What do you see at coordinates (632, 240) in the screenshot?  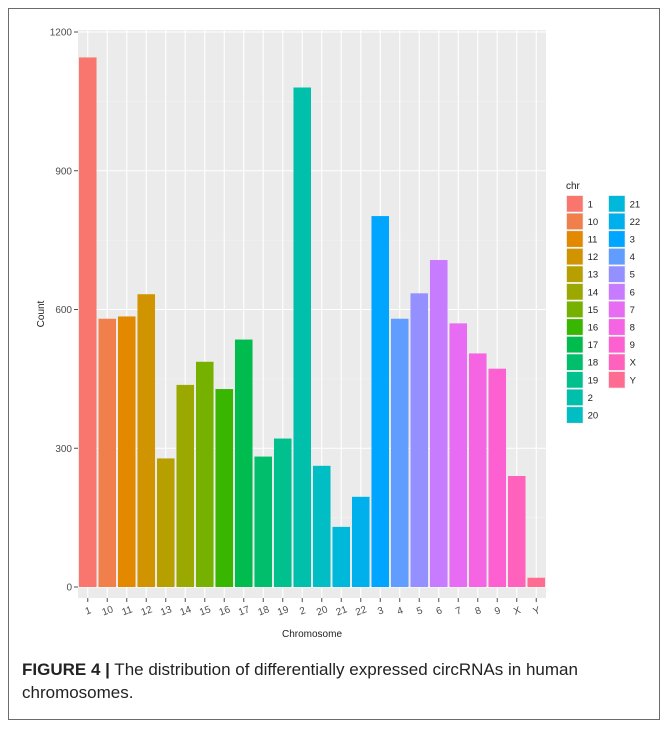 I see `legend-label: 3` at bounding box center [632, 240].